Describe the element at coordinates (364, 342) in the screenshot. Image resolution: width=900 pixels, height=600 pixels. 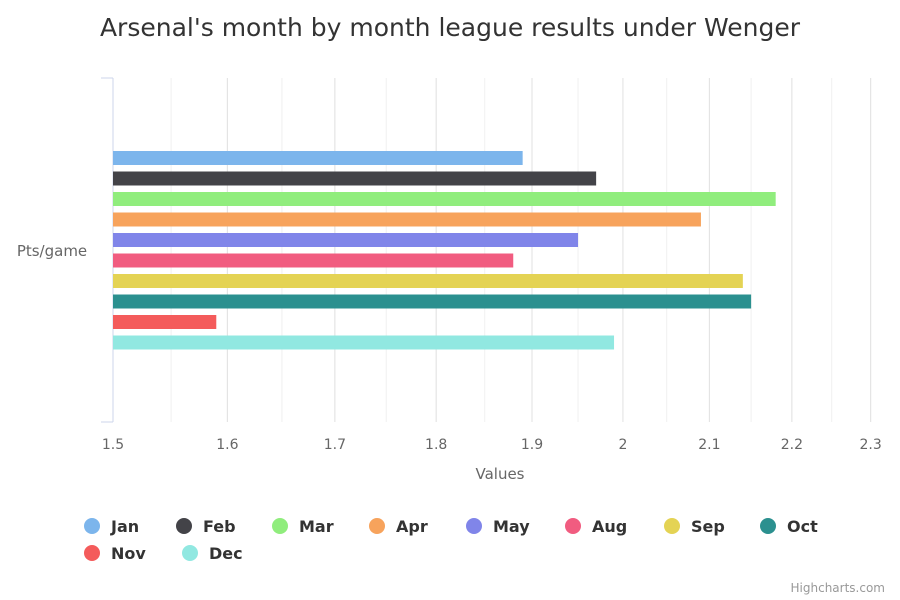
I see `bar-dec` at that location.